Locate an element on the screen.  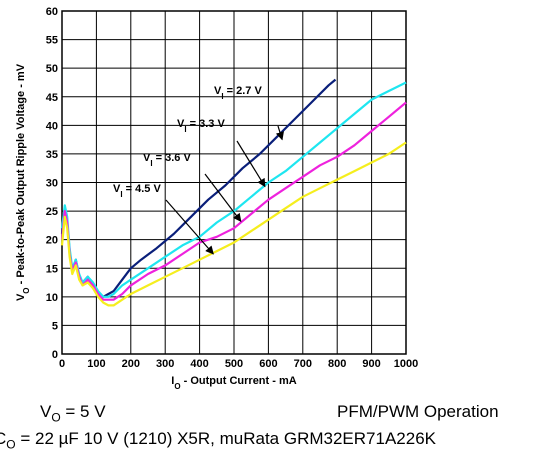
x-tick-label: 600 is located at coordinates (268, 364).